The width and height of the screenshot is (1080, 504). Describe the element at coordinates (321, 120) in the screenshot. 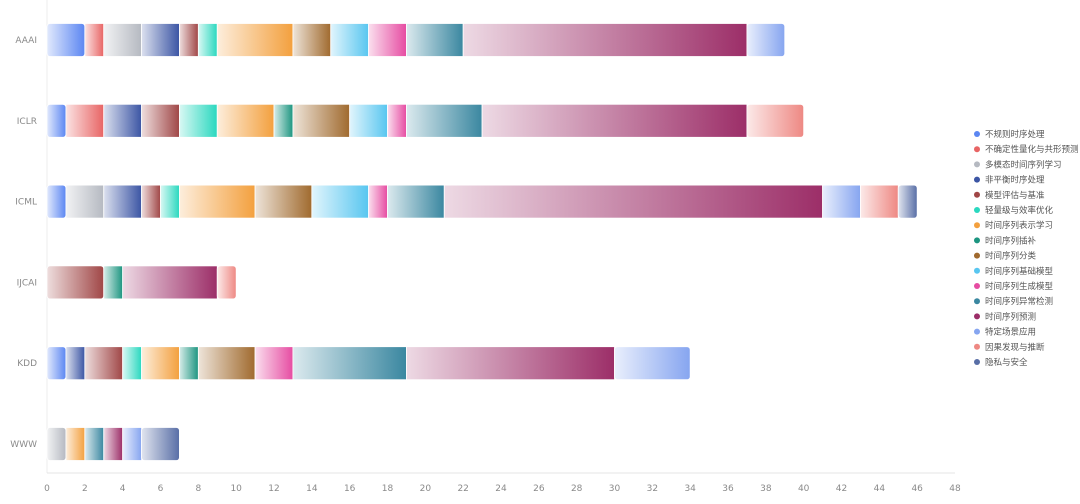

I see `bar-segment-iclr-8: 时间序列分类: 3` at that location.